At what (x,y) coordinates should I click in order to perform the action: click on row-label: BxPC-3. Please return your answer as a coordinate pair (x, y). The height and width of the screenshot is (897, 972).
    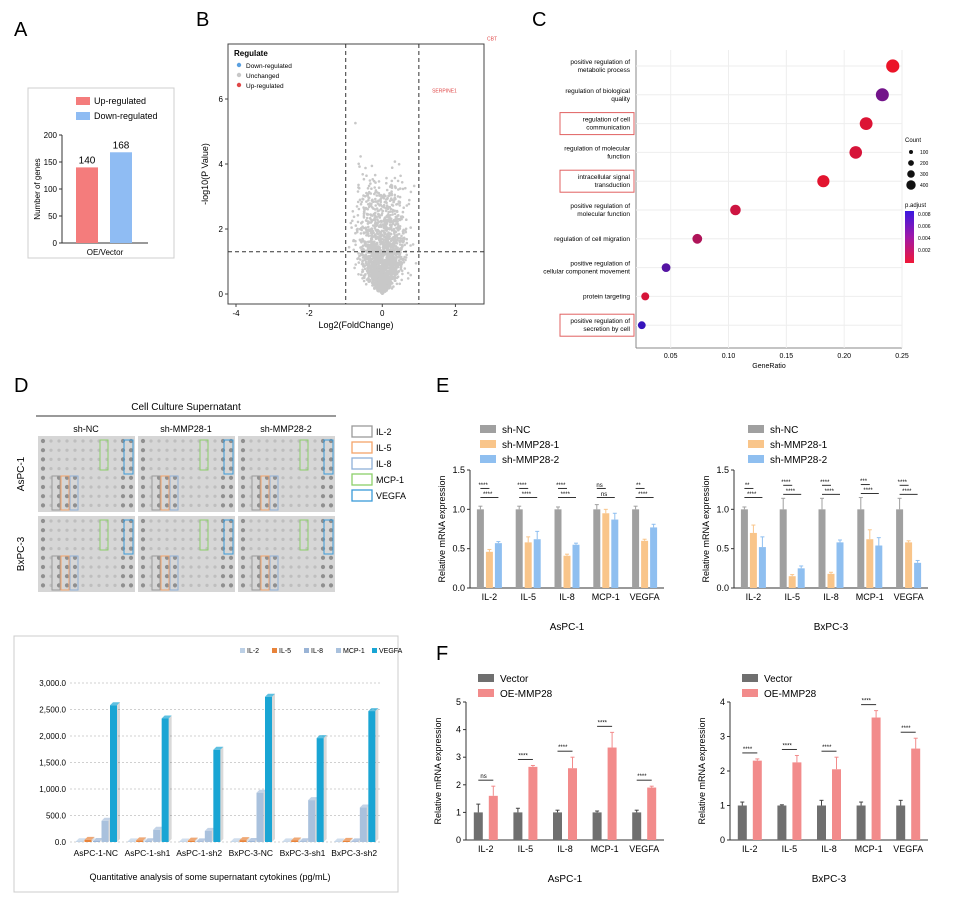
    Looking at the image, I should click on (21, 553).